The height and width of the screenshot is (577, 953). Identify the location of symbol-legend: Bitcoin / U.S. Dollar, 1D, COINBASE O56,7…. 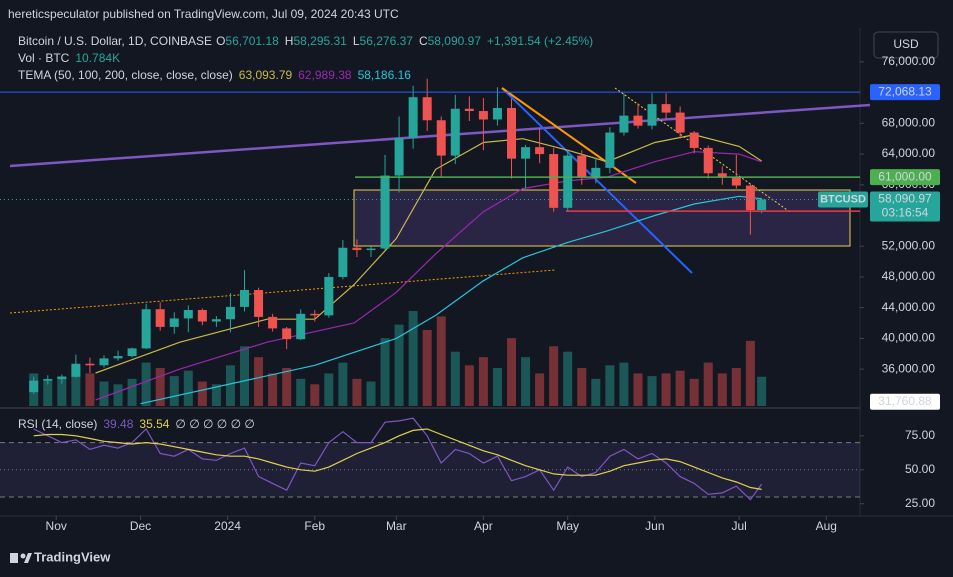
(305, 41).